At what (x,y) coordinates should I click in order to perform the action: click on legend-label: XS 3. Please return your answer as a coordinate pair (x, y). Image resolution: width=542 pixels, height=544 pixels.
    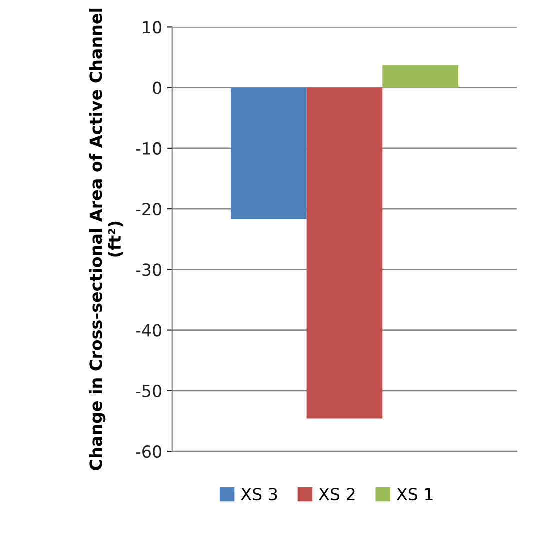
    Looking at the image, I should click on (259, 494).